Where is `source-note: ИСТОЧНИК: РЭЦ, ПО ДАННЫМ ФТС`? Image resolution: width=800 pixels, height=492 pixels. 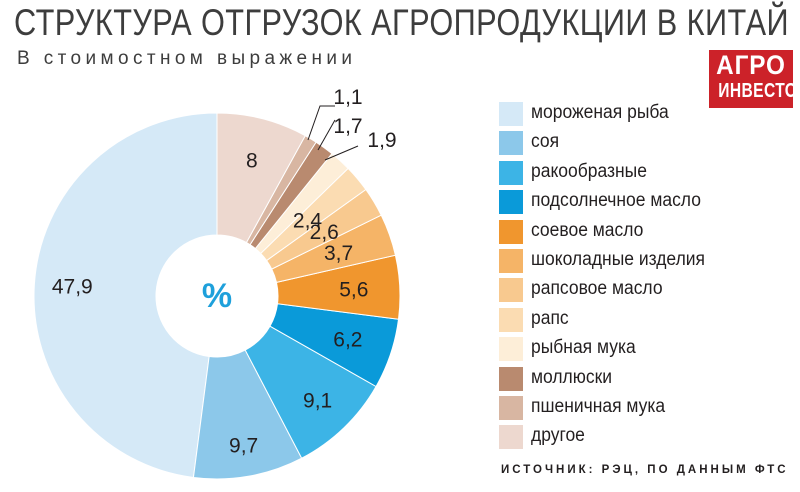
source-note: ИСТОЧНИК: РЭЦ, ПО ДАННЫМ ФТС is located at coordinates (645, 470).